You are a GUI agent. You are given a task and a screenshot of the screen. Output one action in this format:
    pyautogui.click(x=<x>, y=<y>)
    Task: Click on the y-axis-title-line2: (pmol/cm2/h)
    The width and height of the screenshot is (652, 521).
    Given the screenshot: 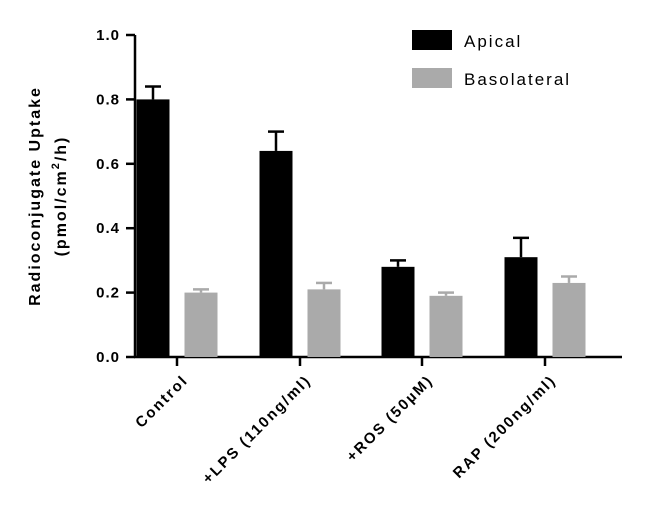 What is the action you would take?
    pyautogui.click(x=60, y=196)
    